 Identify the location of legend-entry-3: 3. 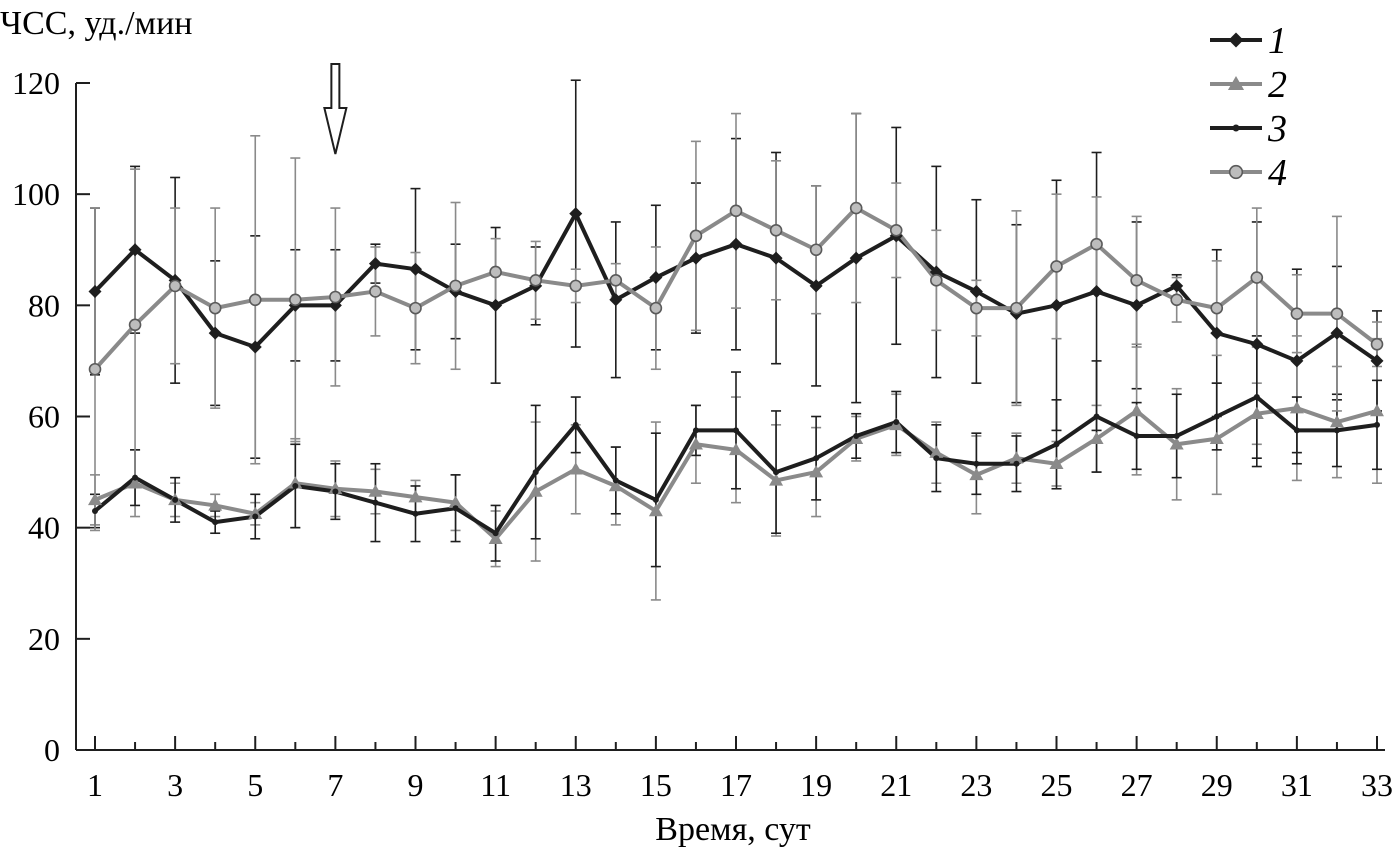
(1248, 129).